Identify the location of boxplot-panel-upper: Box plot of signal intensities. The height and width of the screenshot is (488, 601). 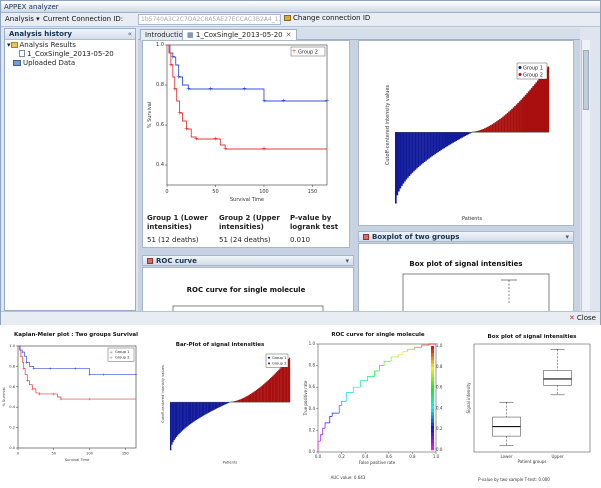
(466, 277).